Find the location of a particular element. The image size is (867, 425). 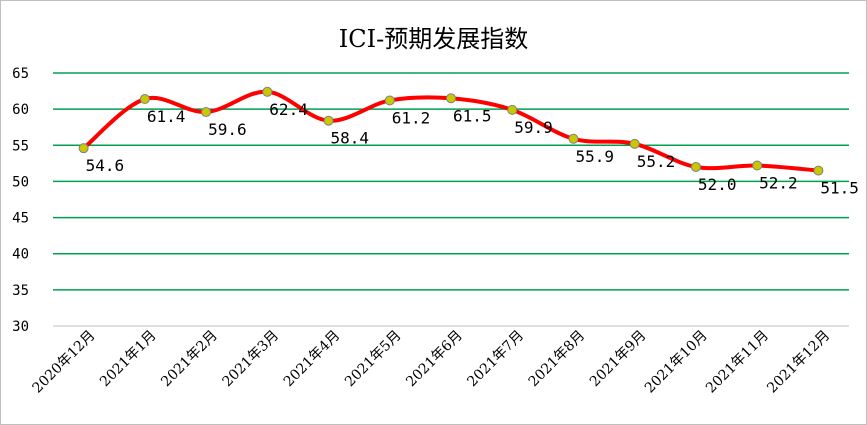

y-tick-label: 55 is located at coordinates (20, 146).